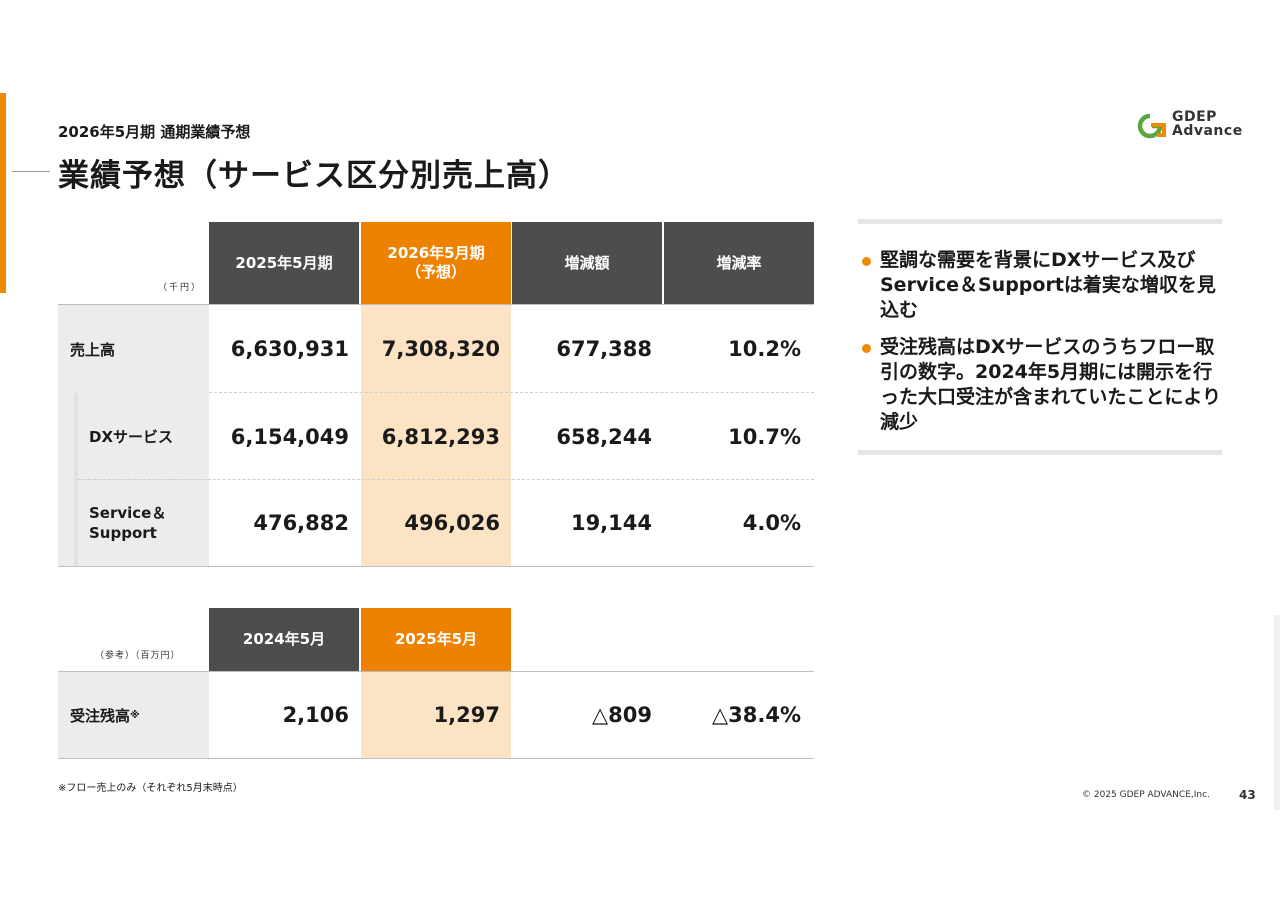 The height and width of the screenshot is (905, 1280). What do you see at coordinates (604, 436) in the screenshot?
I see `cell-dx-change: 658,244` at bounding box center [604, 436].